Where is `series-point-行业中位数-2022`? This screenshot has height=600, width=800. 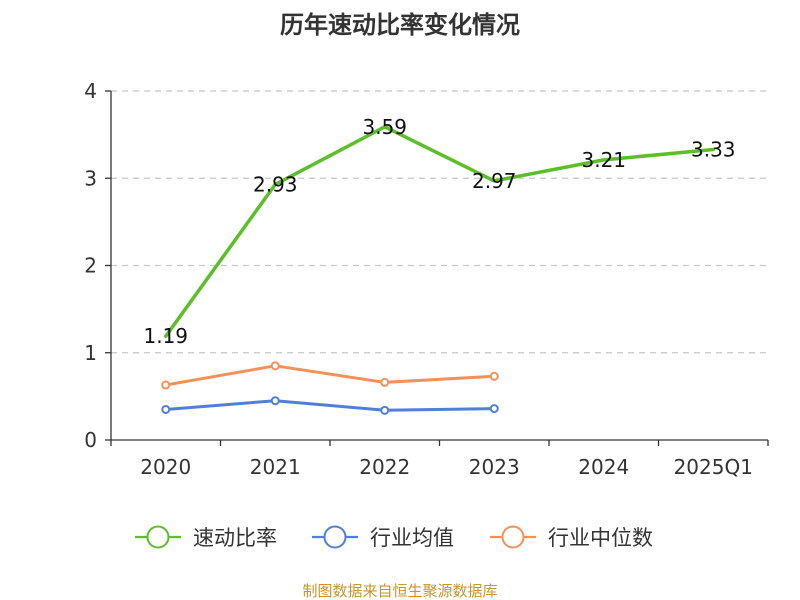 series-point-行业中位数-2022 is located at coordinates (385, 382).